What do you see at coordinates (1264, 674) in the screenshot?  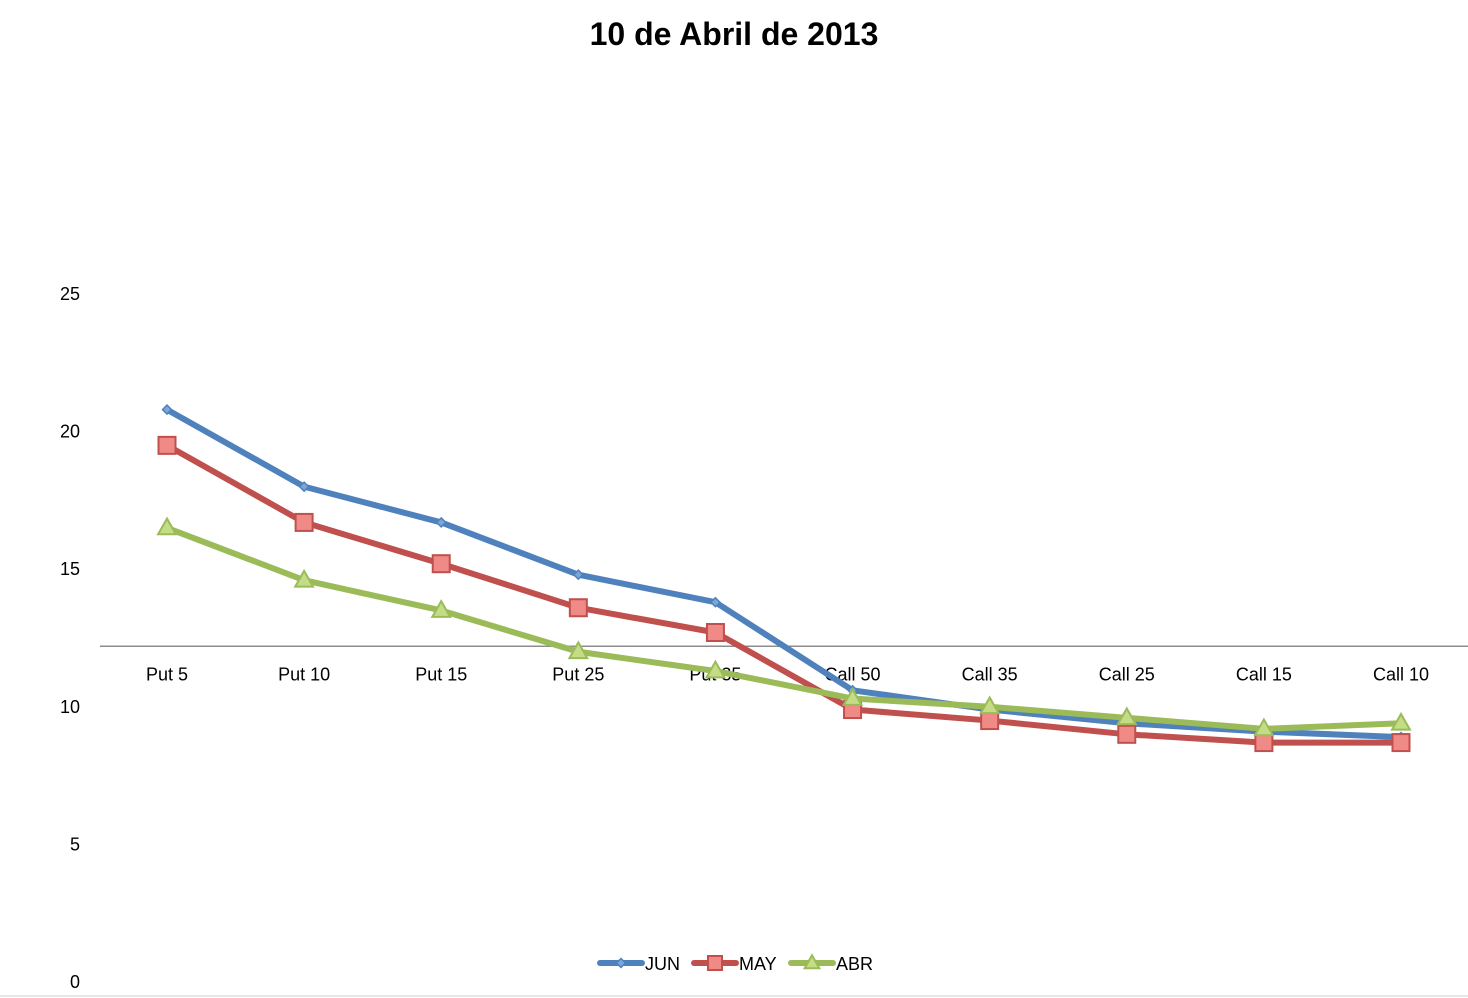 I see `x-tick-label: Call 15` at bounding box center [1264, 674].